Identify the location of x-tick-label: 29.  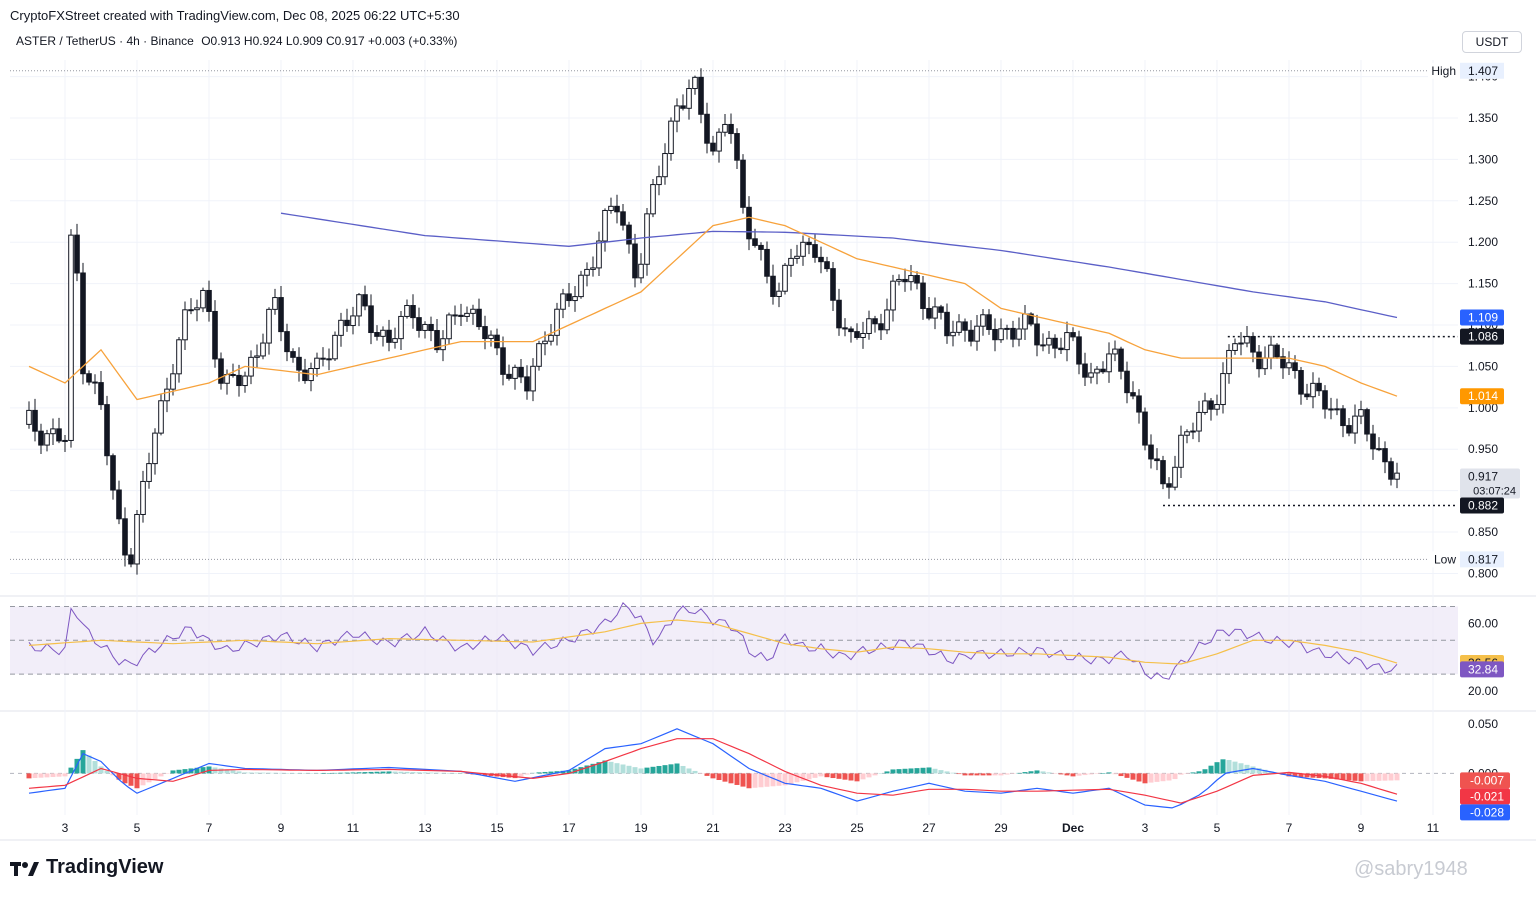
(1001, 828).